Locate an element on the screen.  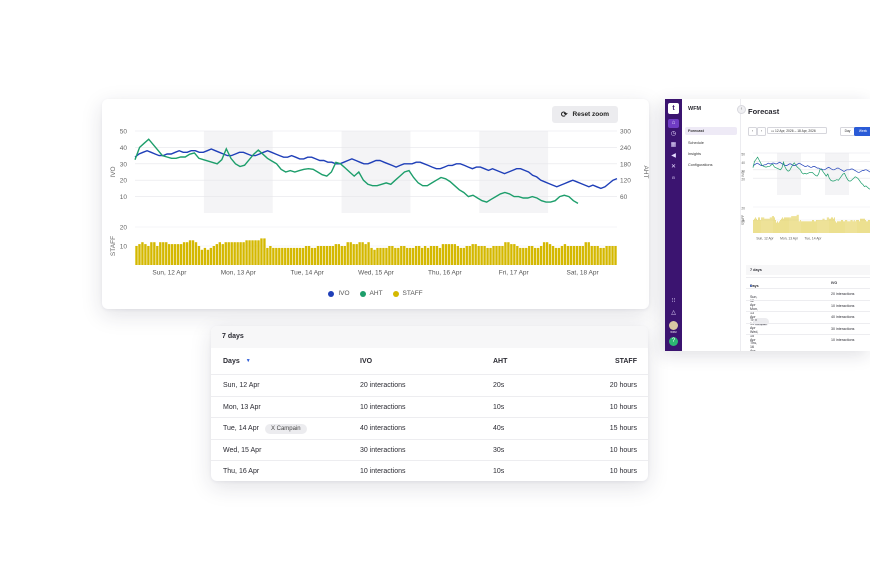
prev-week-button: ‹ is located at coordinates (752, 131).